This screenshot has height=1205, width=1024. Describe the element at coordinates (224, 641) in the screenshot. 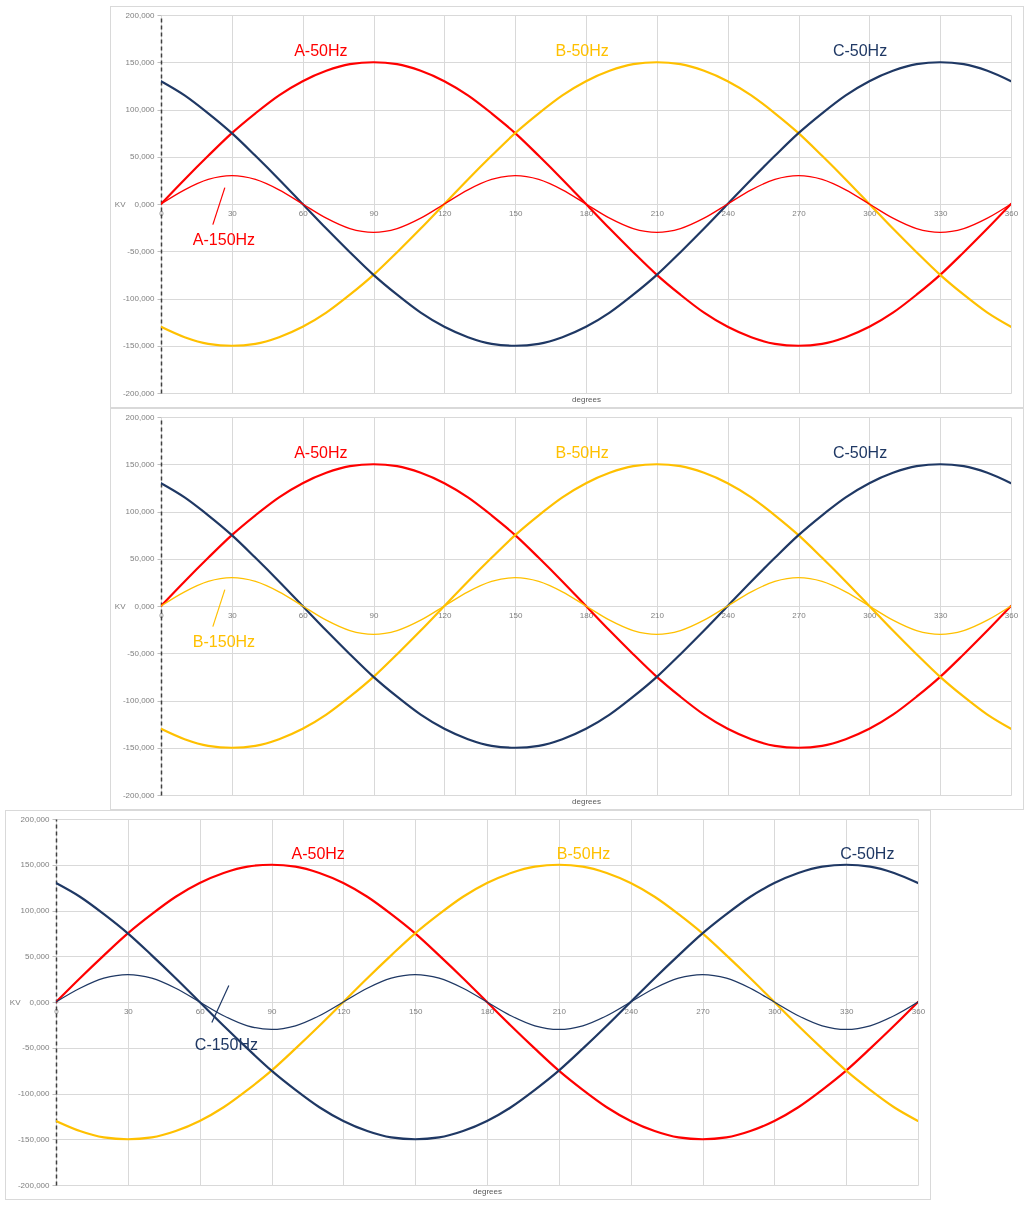

I see `legend-label: B-150Hz` at that location.